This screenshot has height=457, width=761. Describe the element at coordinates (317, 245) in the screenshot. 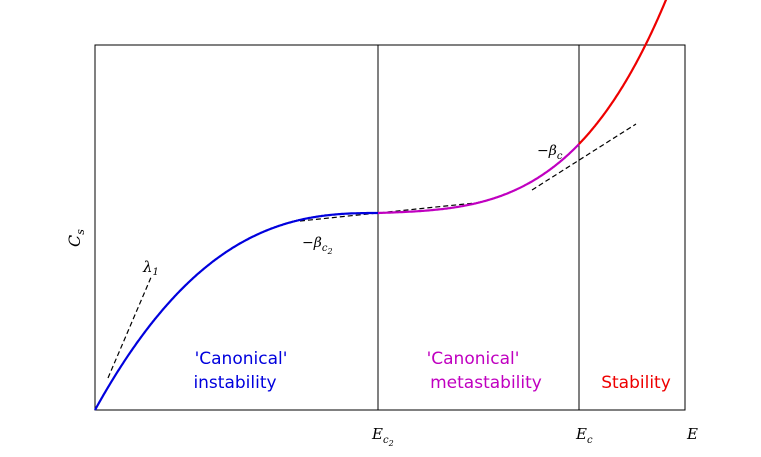

I see `label-beta-c2: −βc2` at that location.